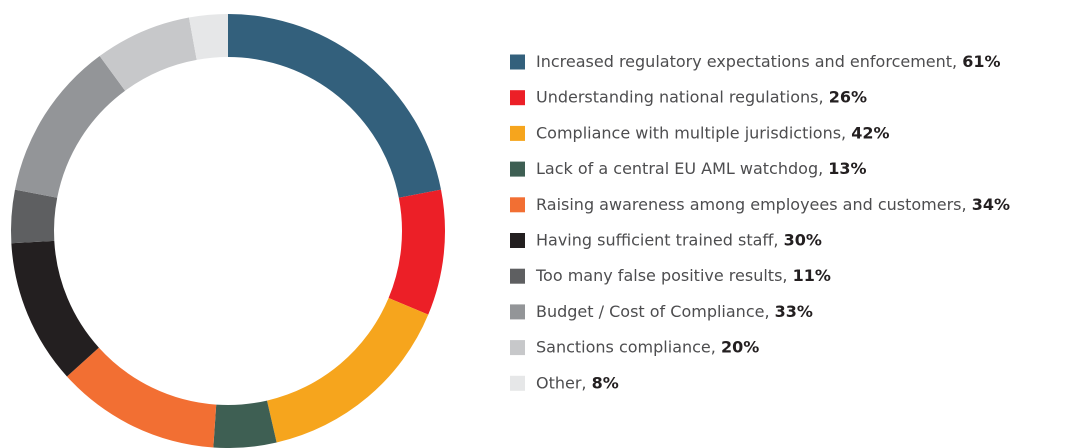 Image resolution: width=1092 pixels, height=448 pixels. I want to click on legend-value: 13%, so click(847, 168).